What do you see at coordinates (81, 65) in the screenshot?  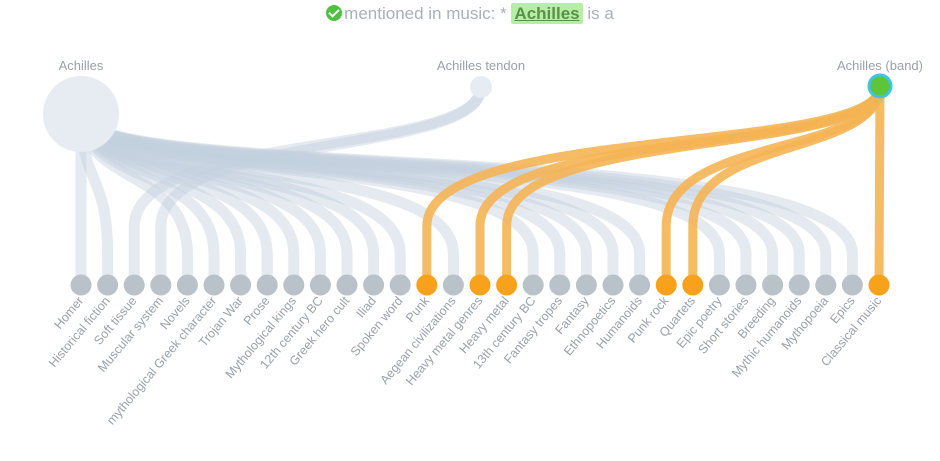 I see `top-node-label-achilles: Achilles` at bounding box center [81, 65].